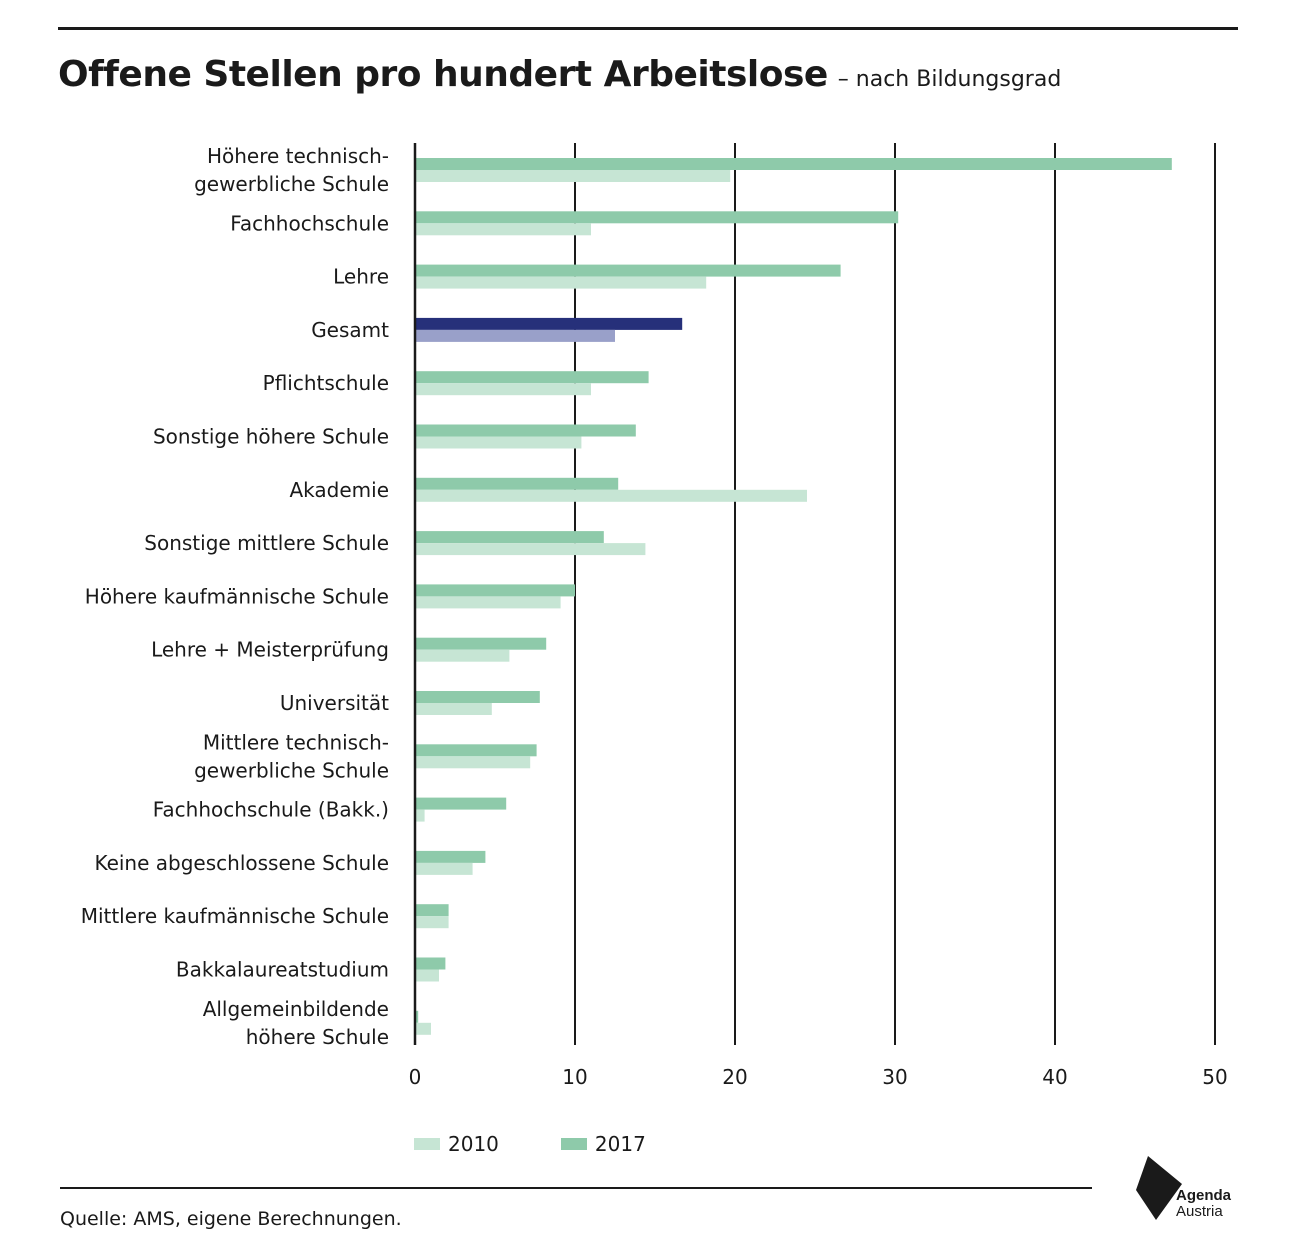  Describe the element at coordinates (1159, 1188) in the screenshot. I see `logo-mark-icon` at that location.